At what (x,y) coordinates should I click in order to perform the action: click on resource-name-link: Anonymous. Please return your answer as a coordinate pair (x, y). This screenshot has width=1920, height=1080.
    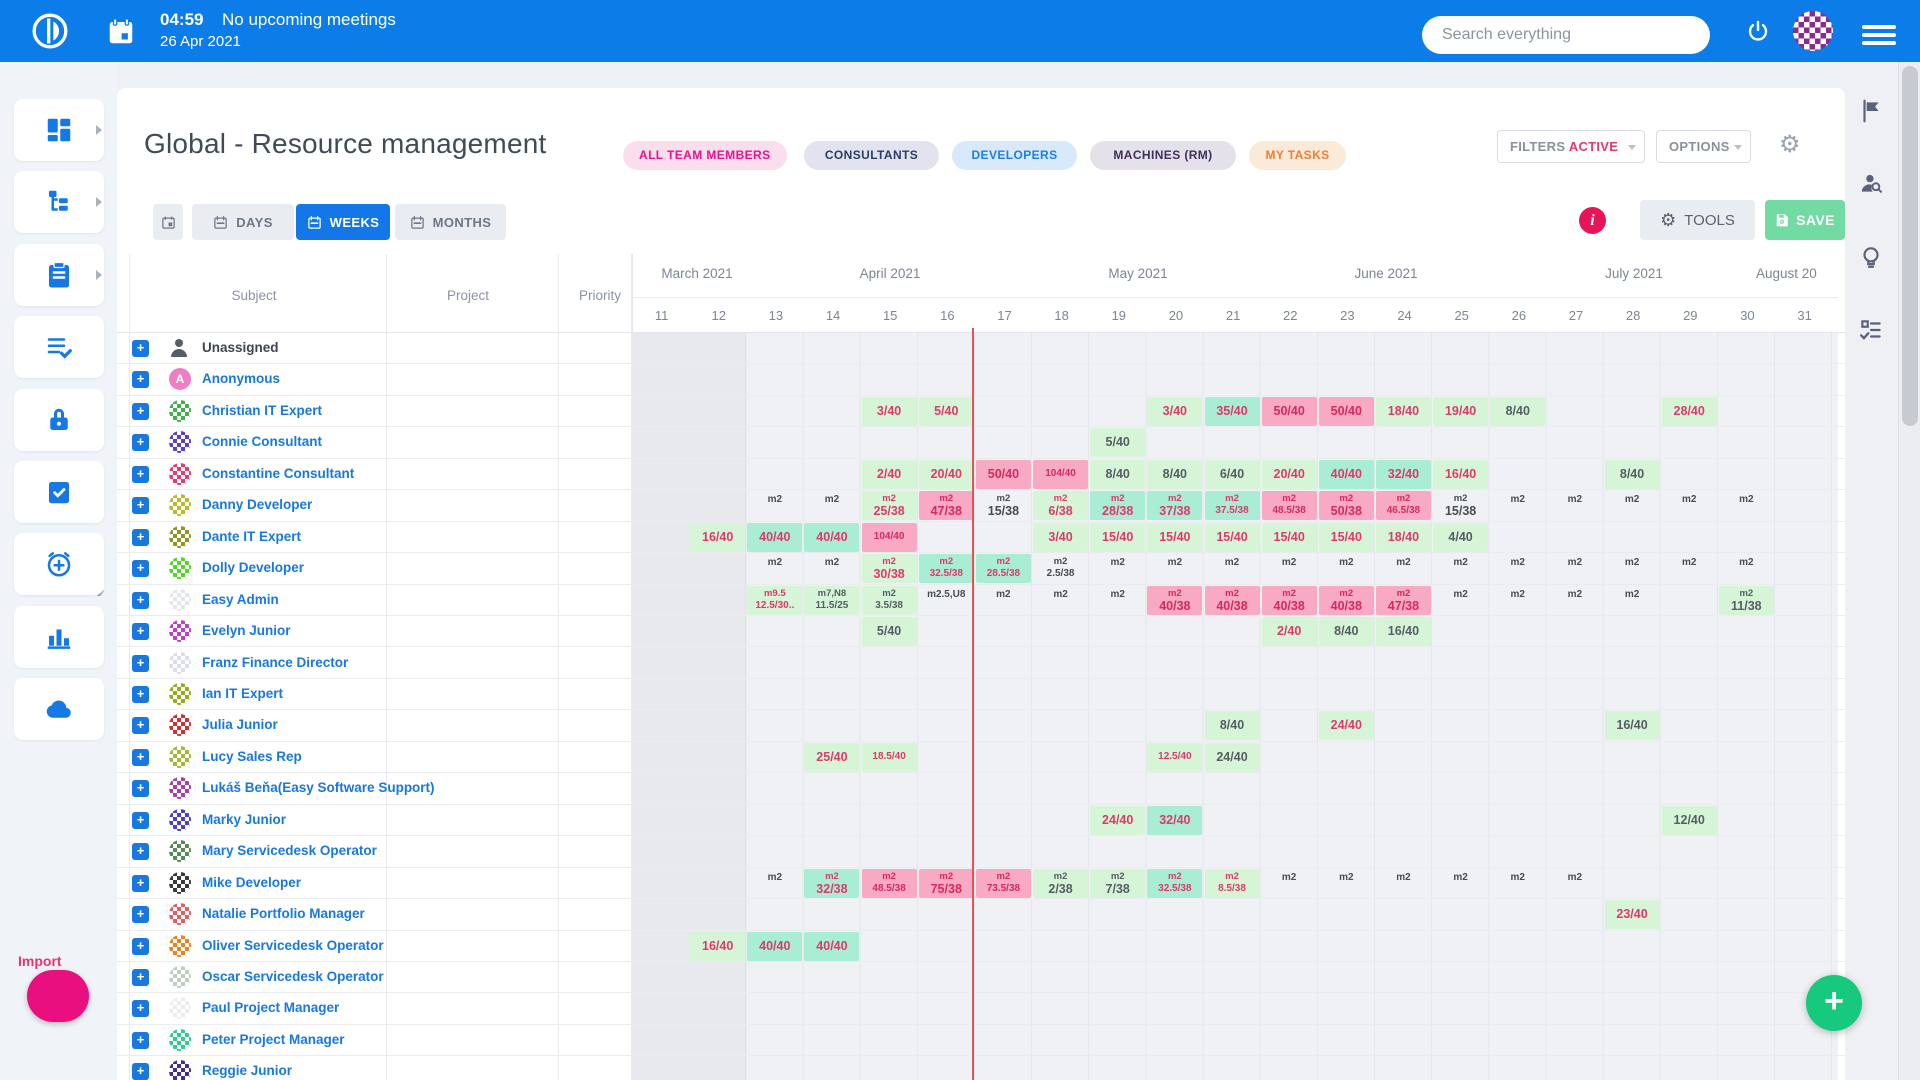
    Looking at the image, I should click on (241, 379).